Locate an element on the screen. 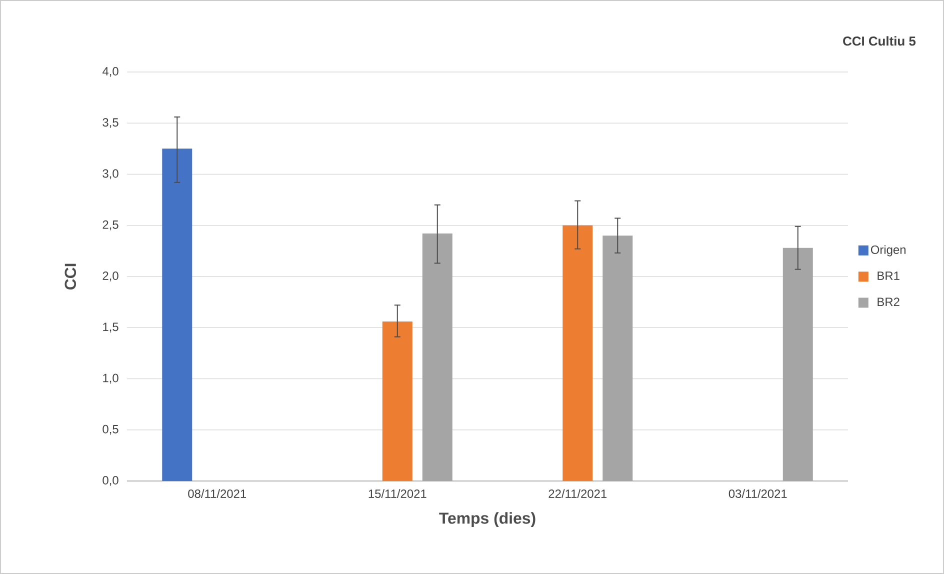 The image size is (944, 574). y-axis-title: CCI is located at coordinates (70, 277).